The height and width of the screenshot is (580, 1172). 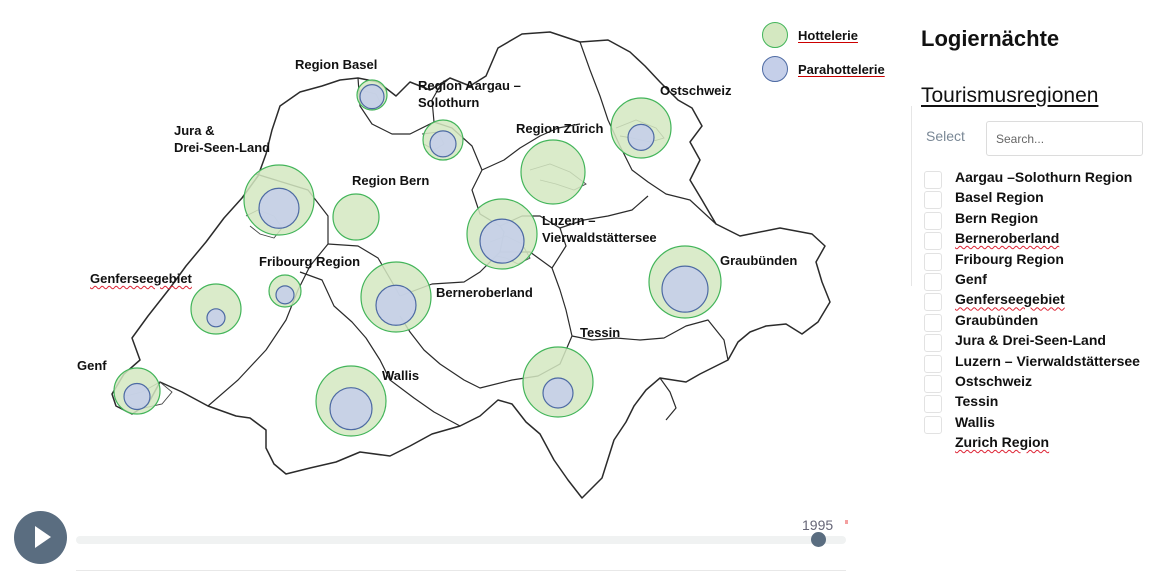 I want to click on legend-label-hotel: Hottelerie, so click(x=828, y=35).